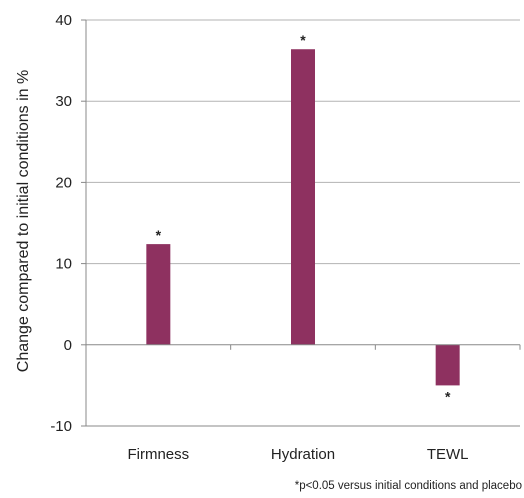 This screenshot has height=498, width=524. Describe the element at coordinates (61, 426) in the screenshot. I see `y-tick-label: -10` at that location.